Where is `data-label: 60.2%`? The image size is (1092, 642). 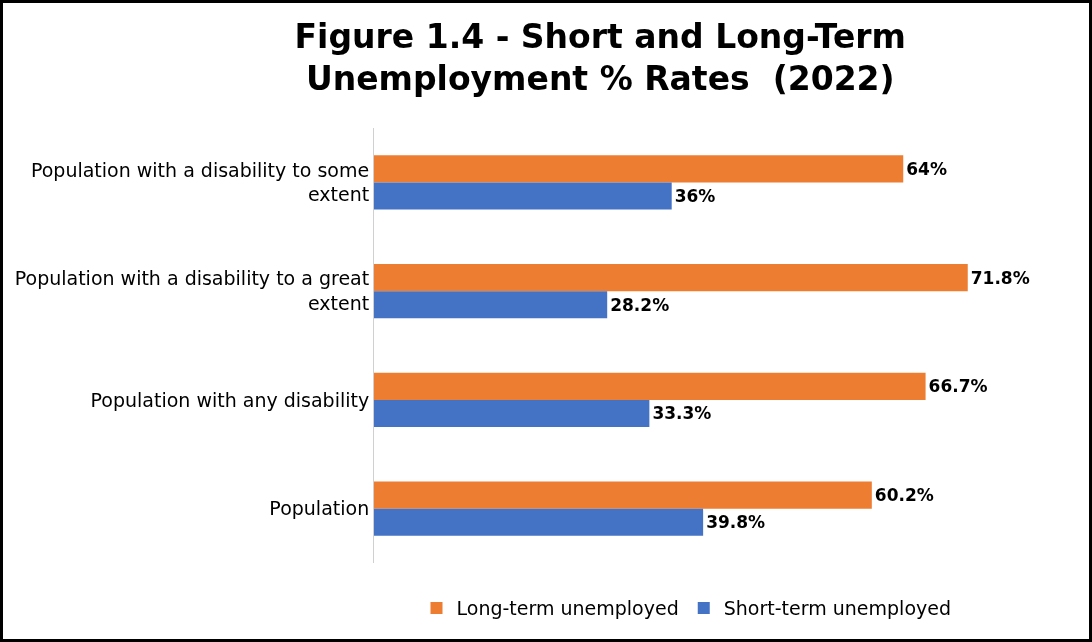
data-label: 60.2% is located at coordinates (904, 495).